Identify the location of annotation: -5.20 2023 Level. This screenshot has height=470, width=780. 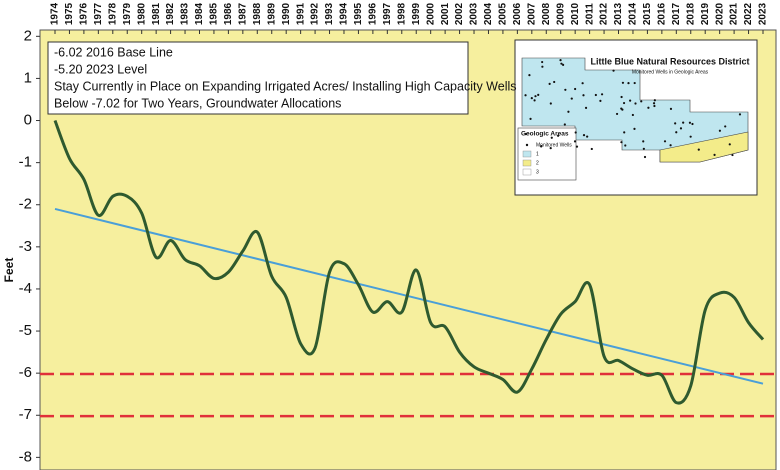
(100, 69).